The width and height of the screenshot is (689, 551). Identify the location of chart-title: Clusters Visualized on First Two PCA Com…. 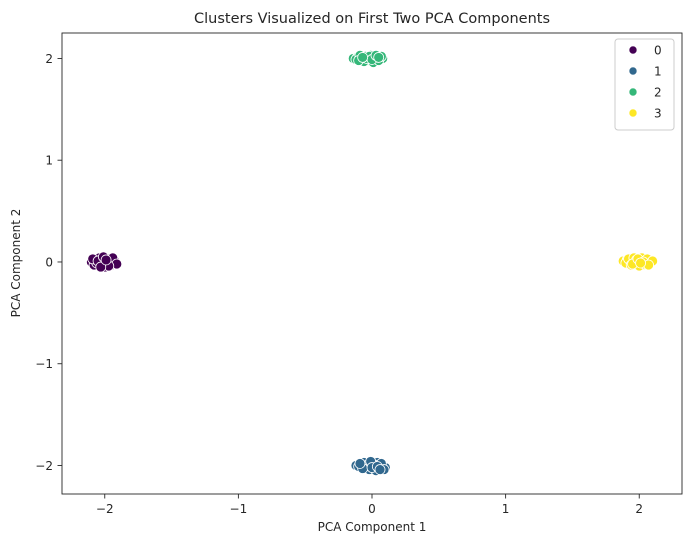
(372, 19).